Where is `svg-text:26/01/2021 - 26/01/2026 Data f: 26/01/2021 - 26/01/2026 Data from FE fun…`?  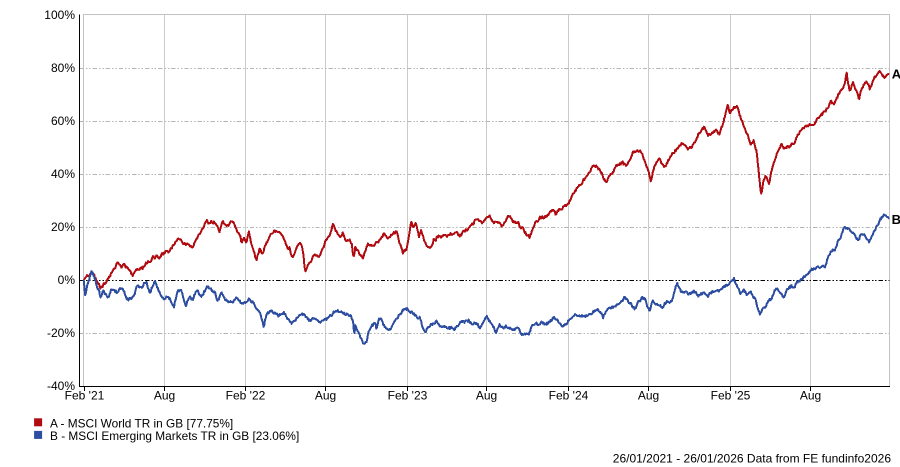 svg-text:26/01/2021 - 26/01/2026 Data f: 26/01/2021 - 26/01/2026 Data from FE fun… is located at coordinates (752, 458).